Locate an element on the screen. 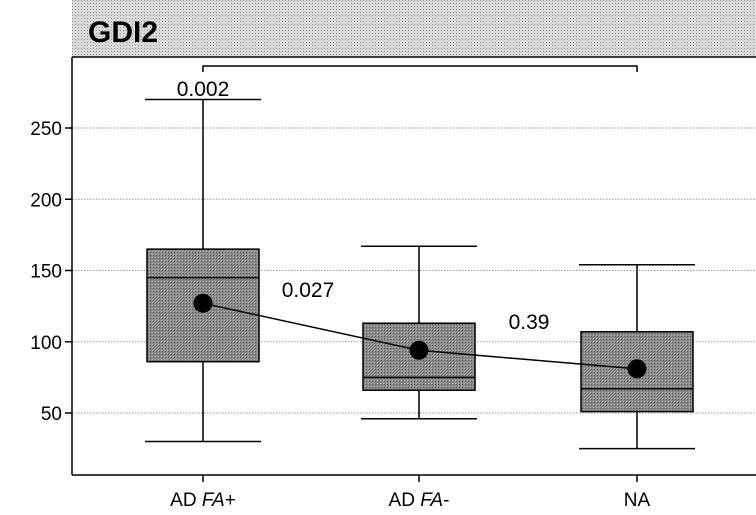  chart-title: GDI2 is located at coordinates (123, 32).